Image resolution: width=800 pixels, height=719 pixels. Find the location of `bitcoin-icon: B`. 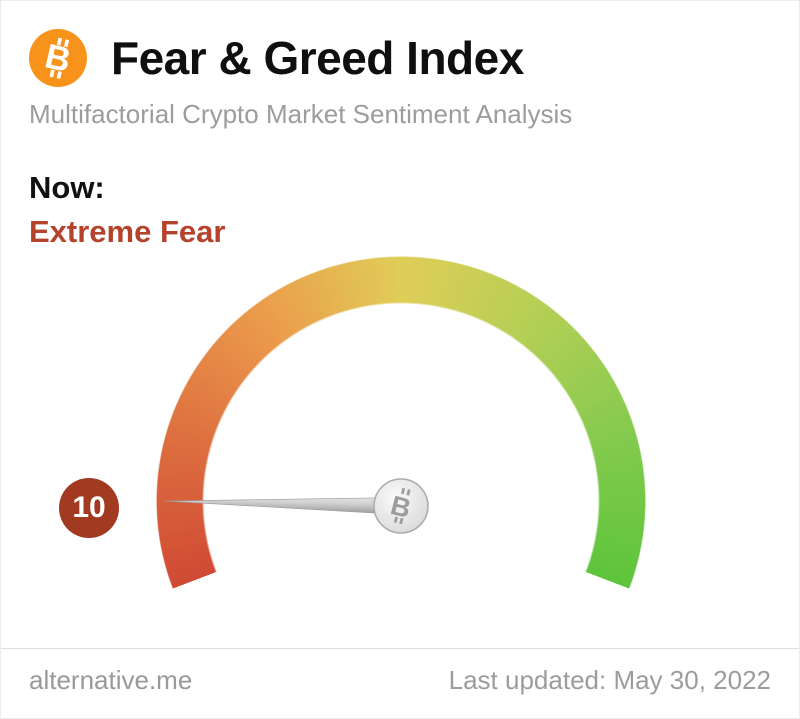

bitcoin-icon: B is located at coordinates (58, 58).